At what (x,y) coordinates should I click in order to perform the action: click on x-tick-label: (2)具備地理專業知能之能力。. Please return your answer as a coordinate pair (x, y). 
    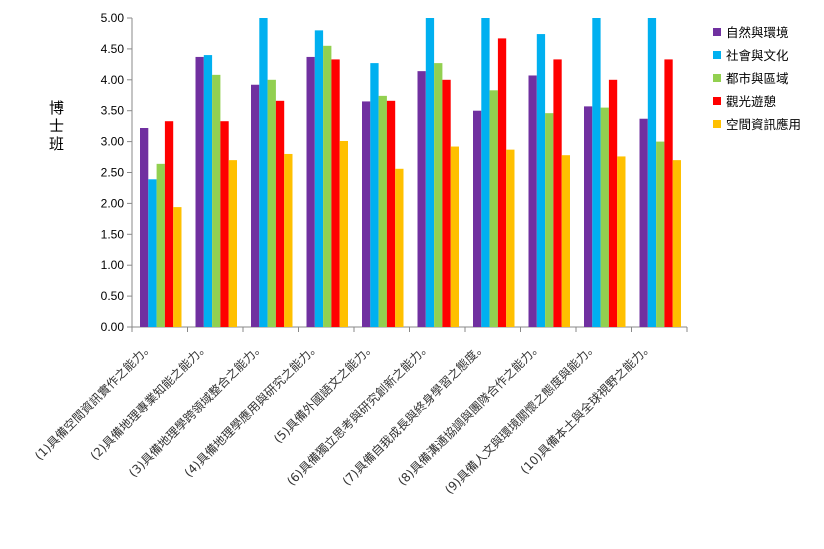
    Looking at the image, I should click on (149, 401).